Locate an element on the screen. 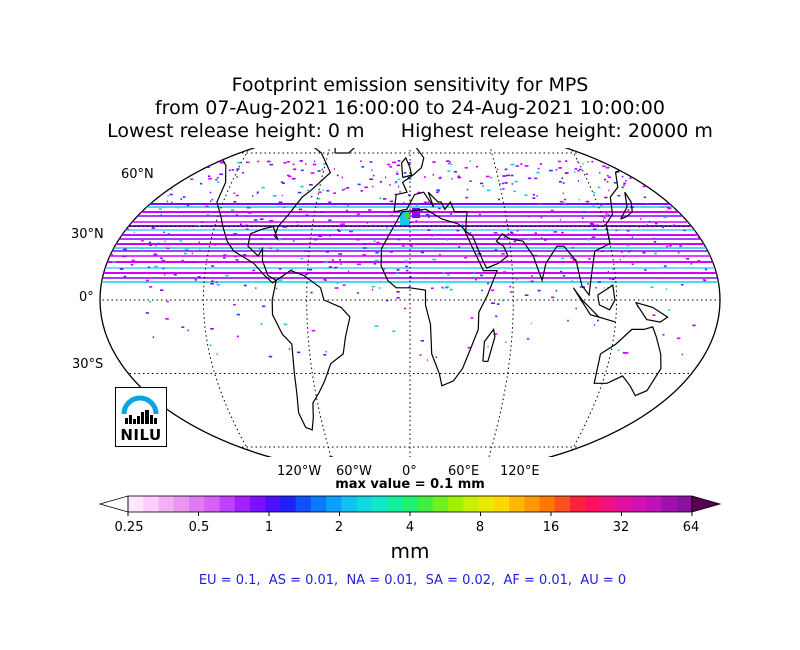  colorbar-tick-label: 4 is located at coordinates (410, 527).